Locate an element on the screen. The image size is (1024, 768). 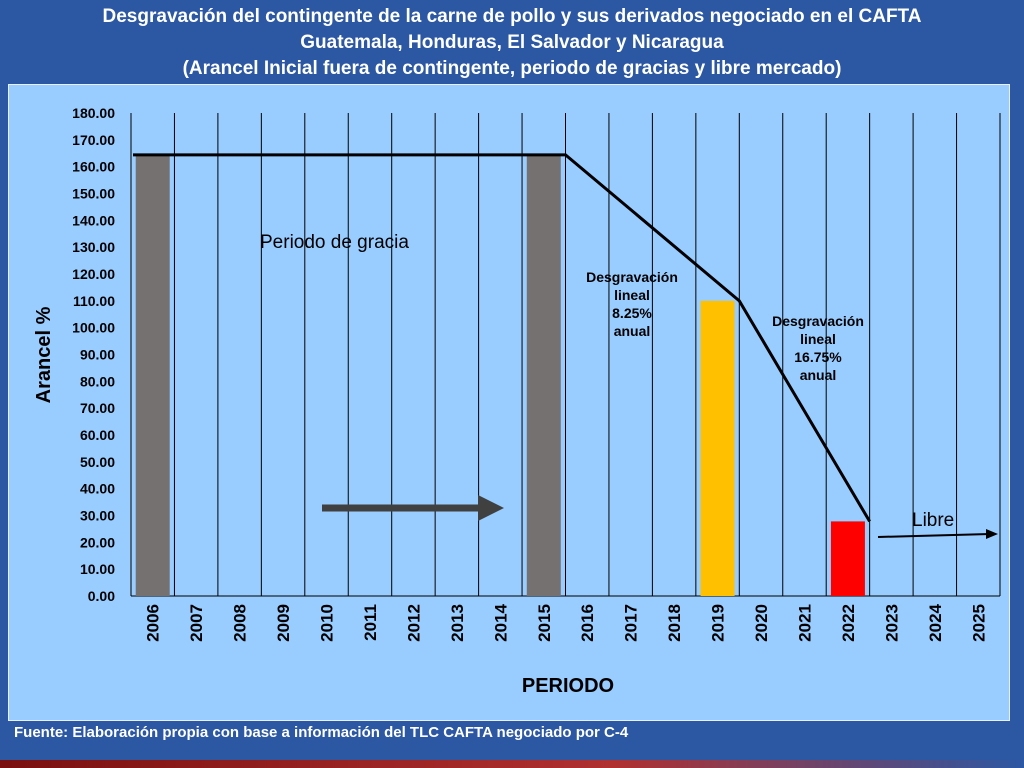
x-tick-label: 2015 is located at coordinates (544, 623).